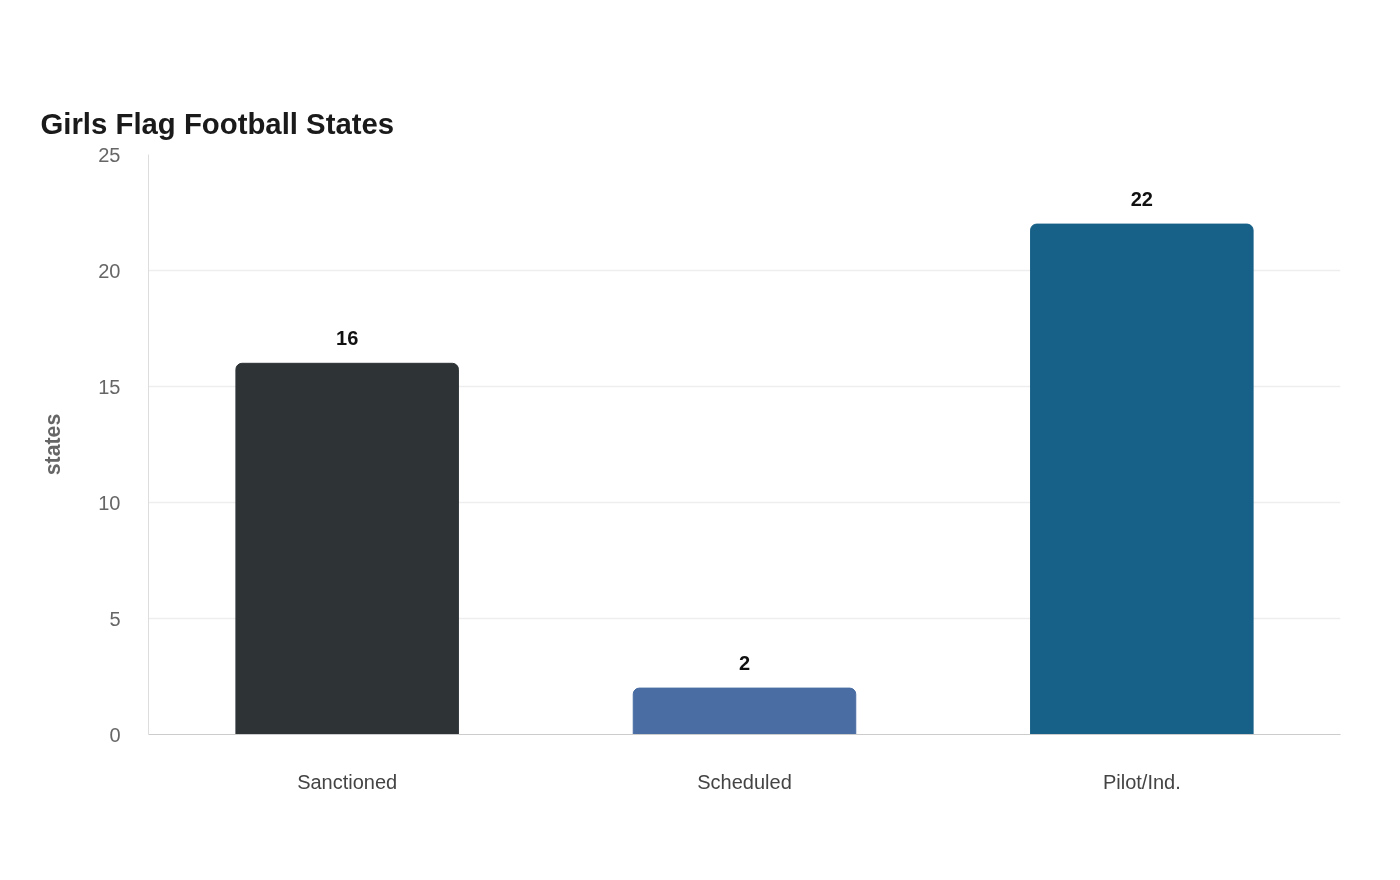  I want to click on data-label: 16, so click(347, 338).